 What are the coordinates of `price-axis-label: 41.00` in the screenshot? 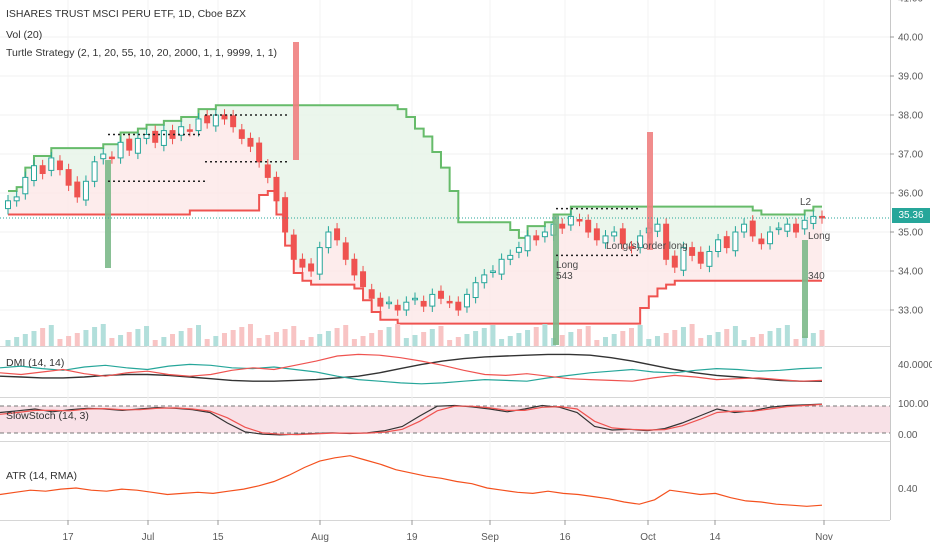 It's located at (910, 2).